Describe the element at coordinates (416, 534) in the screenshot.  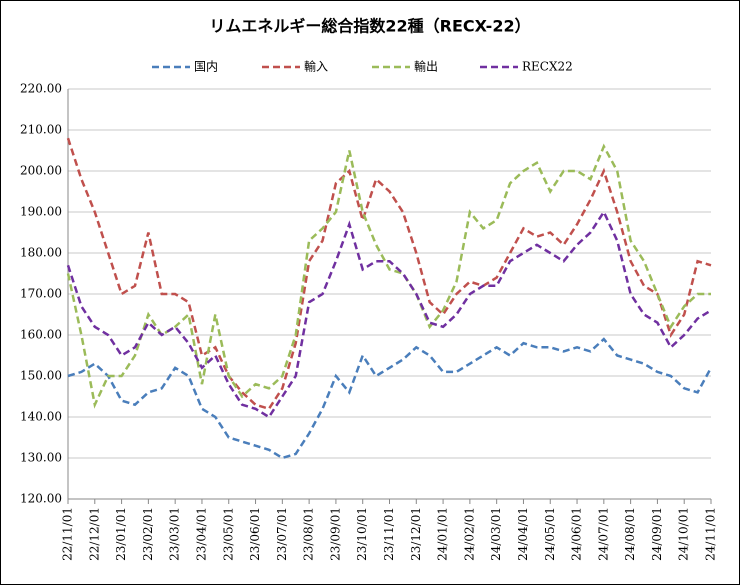
I see `x-tick-label: 23/12/01` at that location.